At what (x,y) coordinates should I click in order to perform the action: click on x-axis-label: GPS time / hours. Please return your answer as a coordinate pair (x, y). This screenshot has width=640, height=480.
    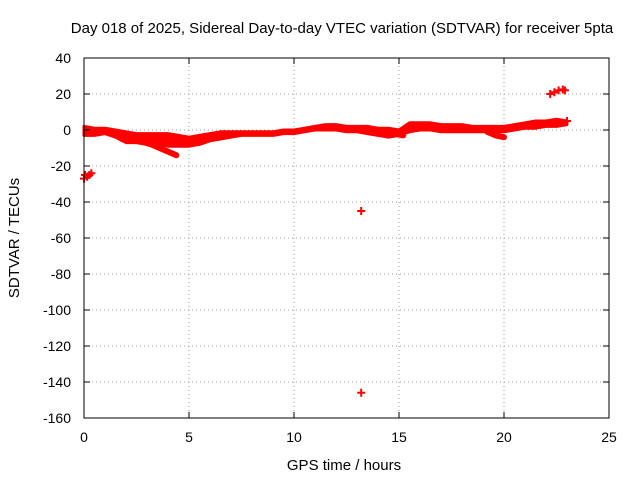
    Looking at the image, I should click on (344, 465).